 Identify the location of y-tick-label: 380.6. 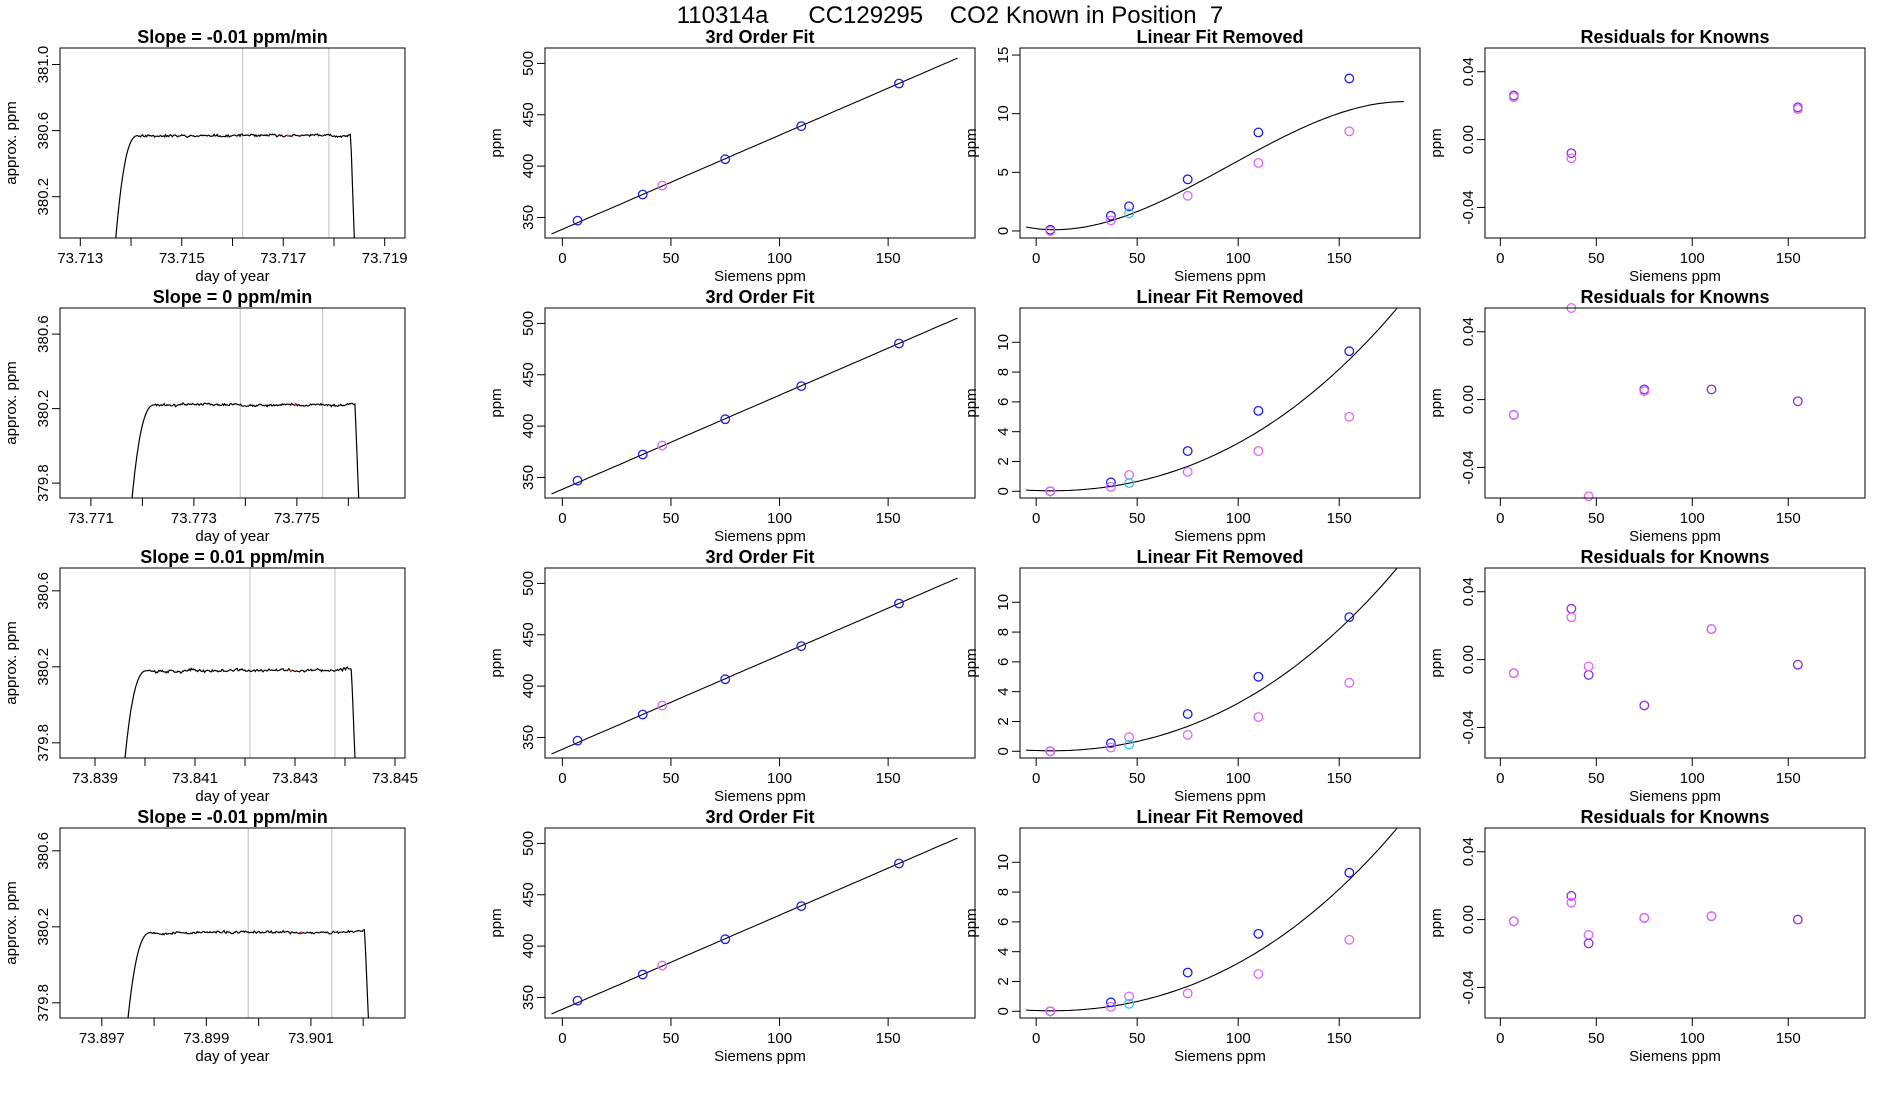
(43, 851).